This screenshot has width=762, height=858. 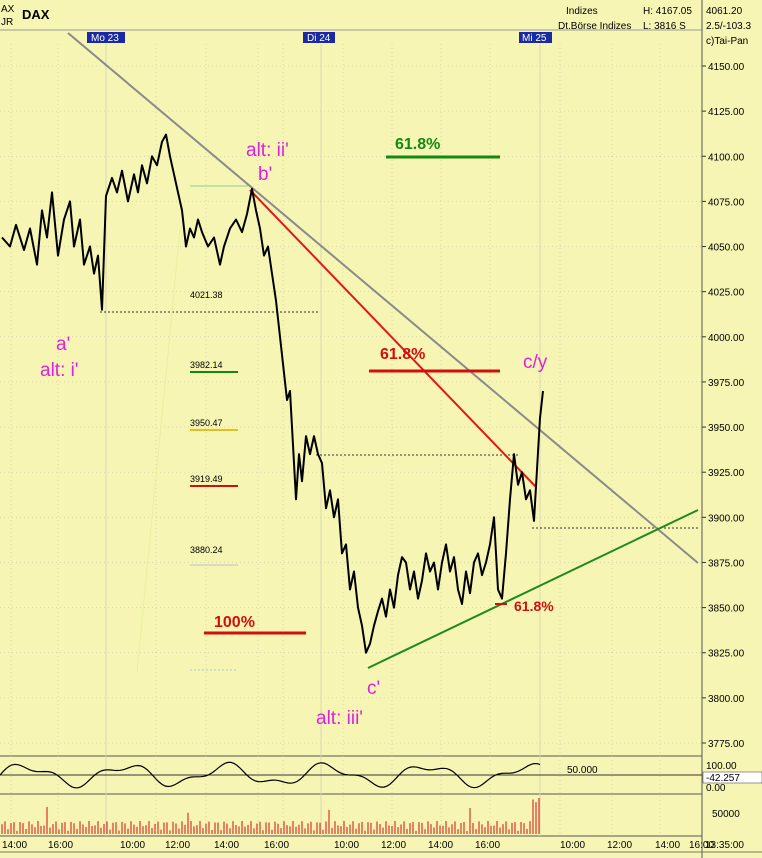 I want to click on y-tick-label: 3800.00, so click(x=726, y=699).